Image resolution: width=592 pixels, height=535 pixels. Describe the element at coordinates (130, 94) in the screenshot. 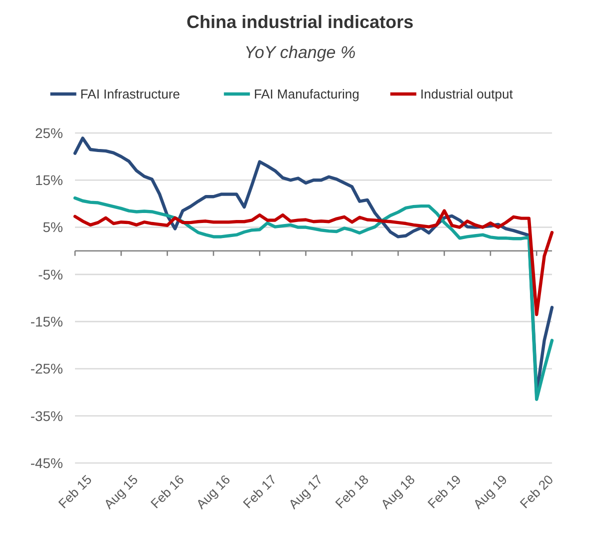

I see `legend-label: FAI Infrastructure` at that location.